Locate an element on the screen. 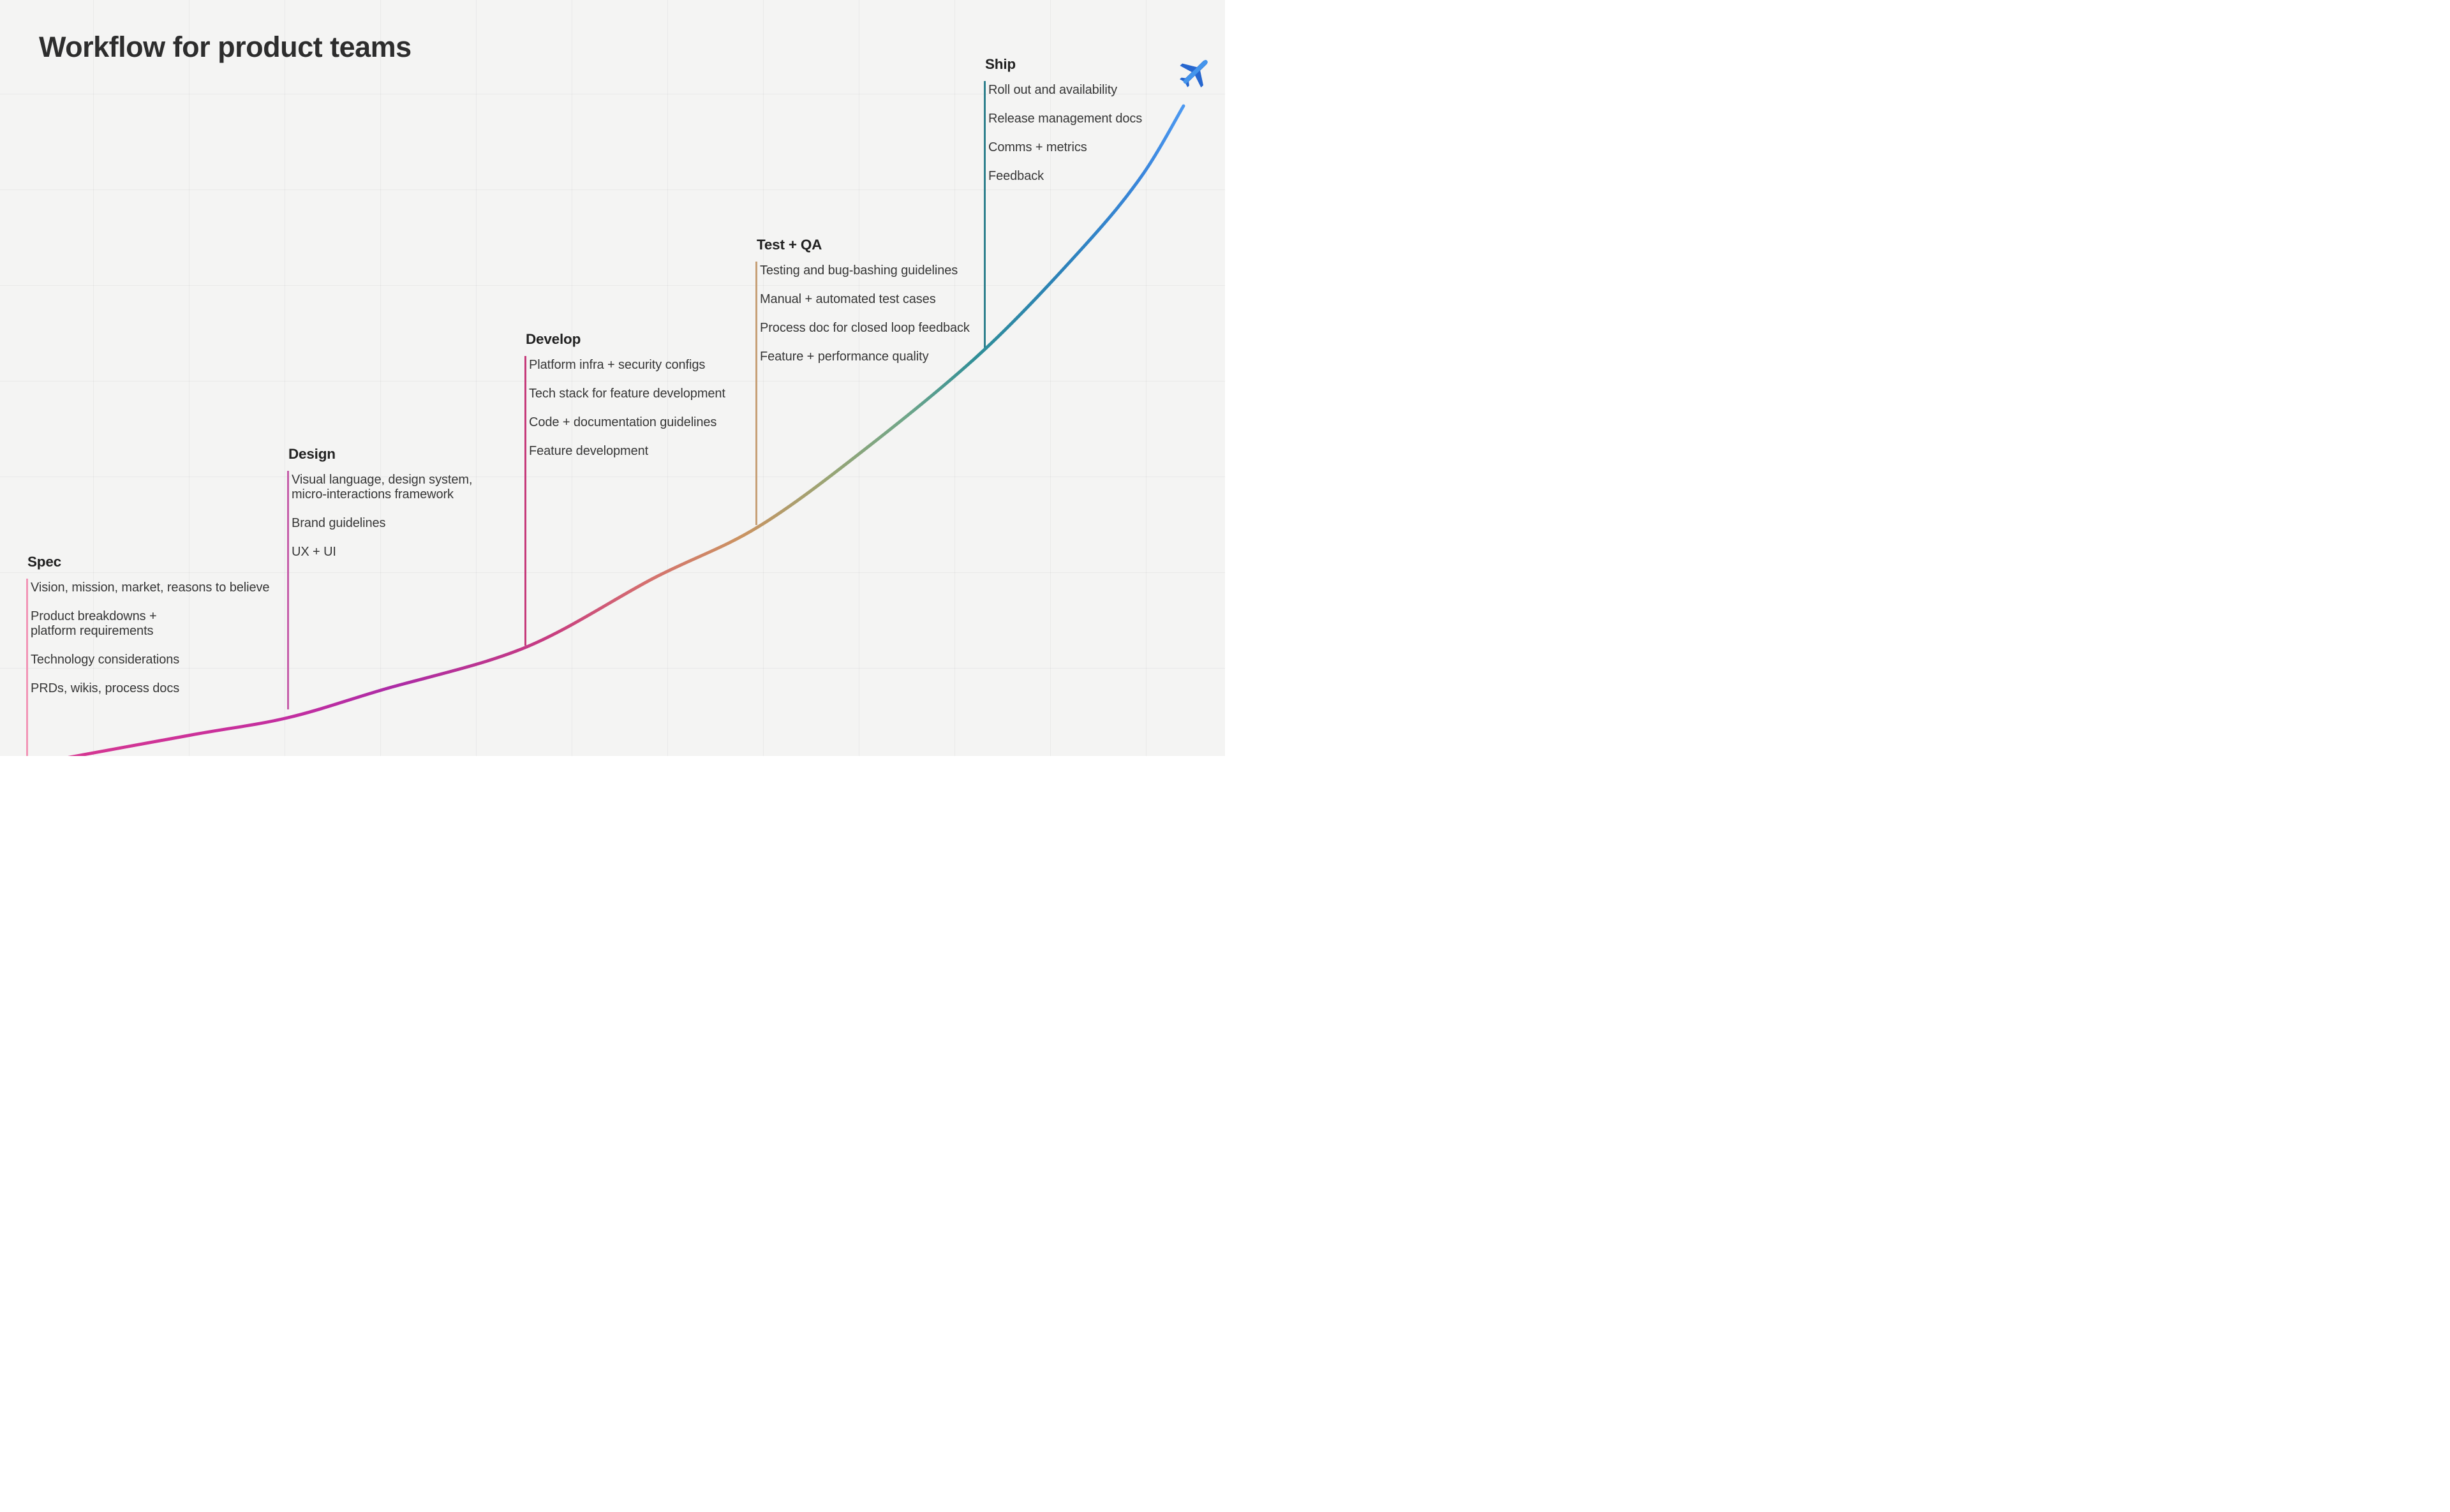  airplane-icon is located at coordinates (1194, 73).